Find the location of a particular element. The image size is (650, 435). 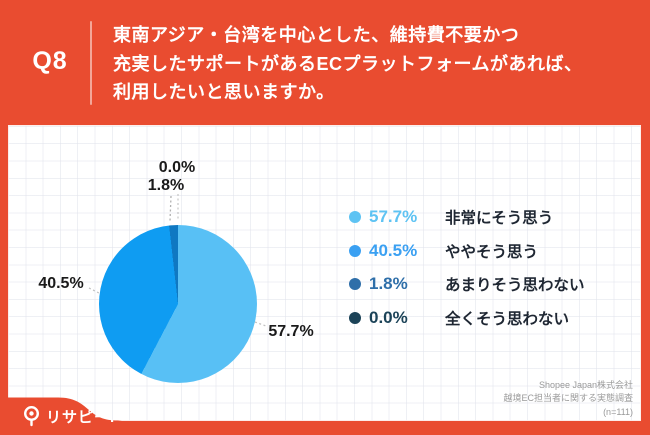

question-title-line: 利用したいと思いますか。 is located at coordinates (224, 92).